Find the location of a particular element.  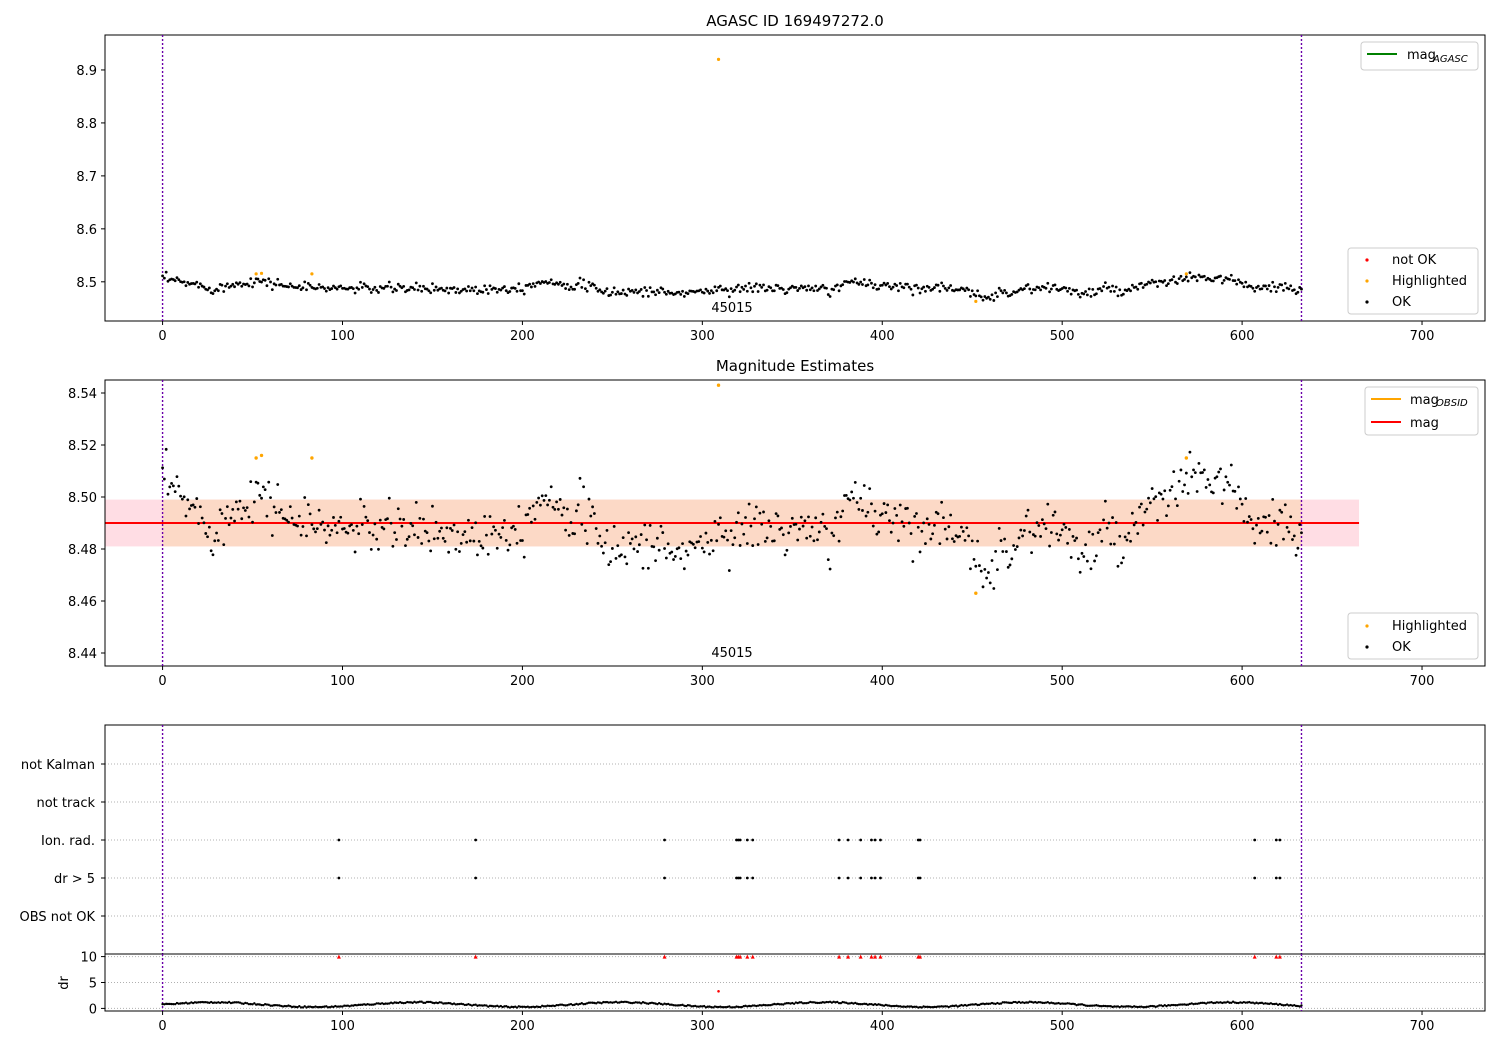

data-point-highlighted is located at coordinates (1186, 458).